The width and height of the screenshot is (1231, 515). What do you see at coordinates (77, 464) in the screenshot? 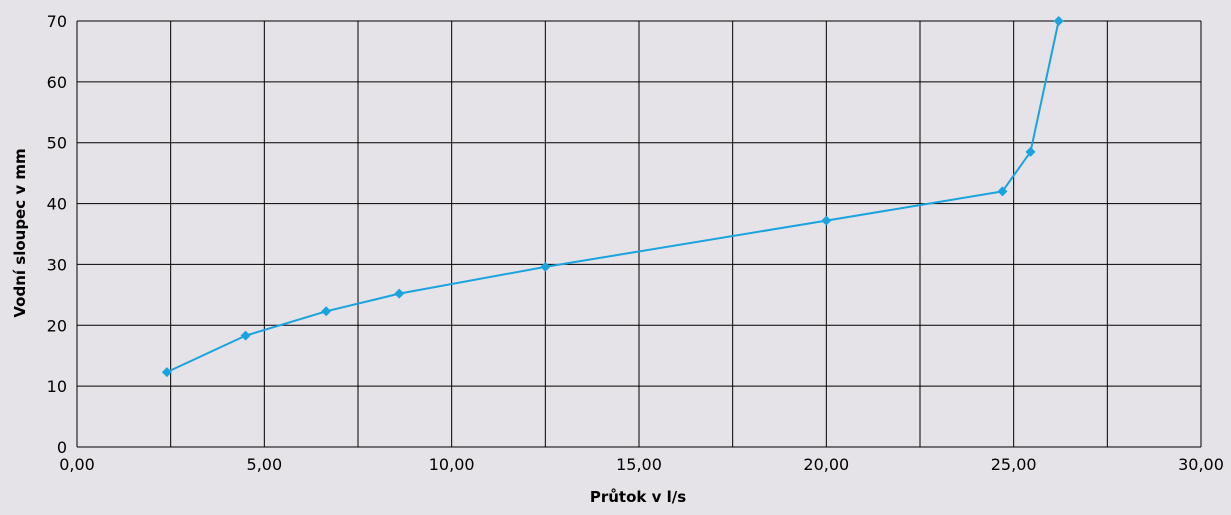
I see `x-tick-label: 0,00` at bounding box center [77, 464].